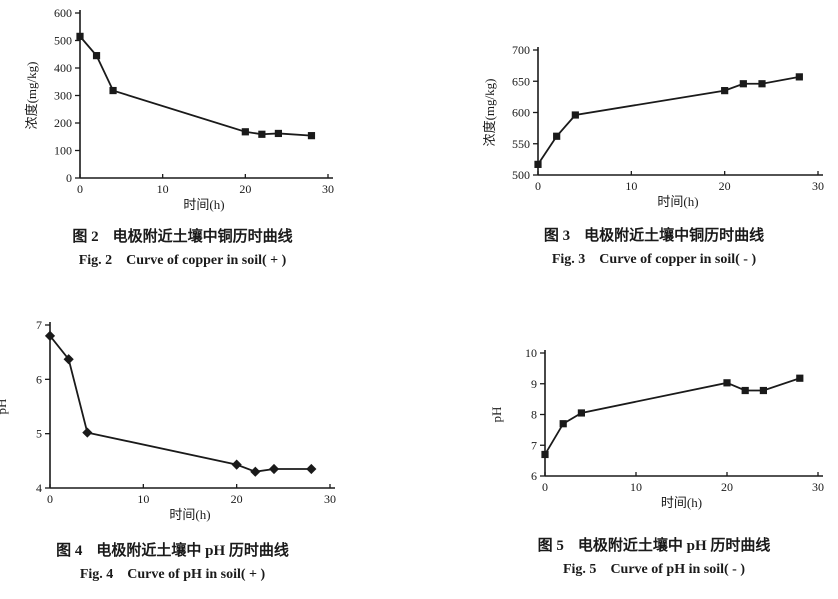  I want to click on fig4-caption-zh: 图 4 电极附近土壤中 pH 历时曲线, so click(172, 551).